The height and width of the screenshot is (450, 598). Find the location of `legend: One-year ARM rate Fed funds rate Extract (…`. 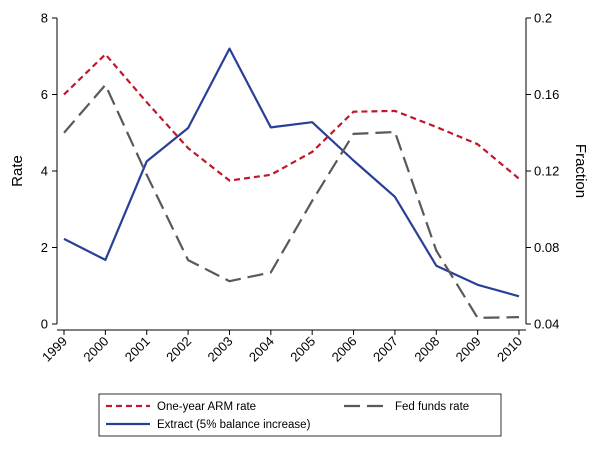

legend: One-year ARM rate Fed funds rate Extract (… is located at coordinates (300, 415).